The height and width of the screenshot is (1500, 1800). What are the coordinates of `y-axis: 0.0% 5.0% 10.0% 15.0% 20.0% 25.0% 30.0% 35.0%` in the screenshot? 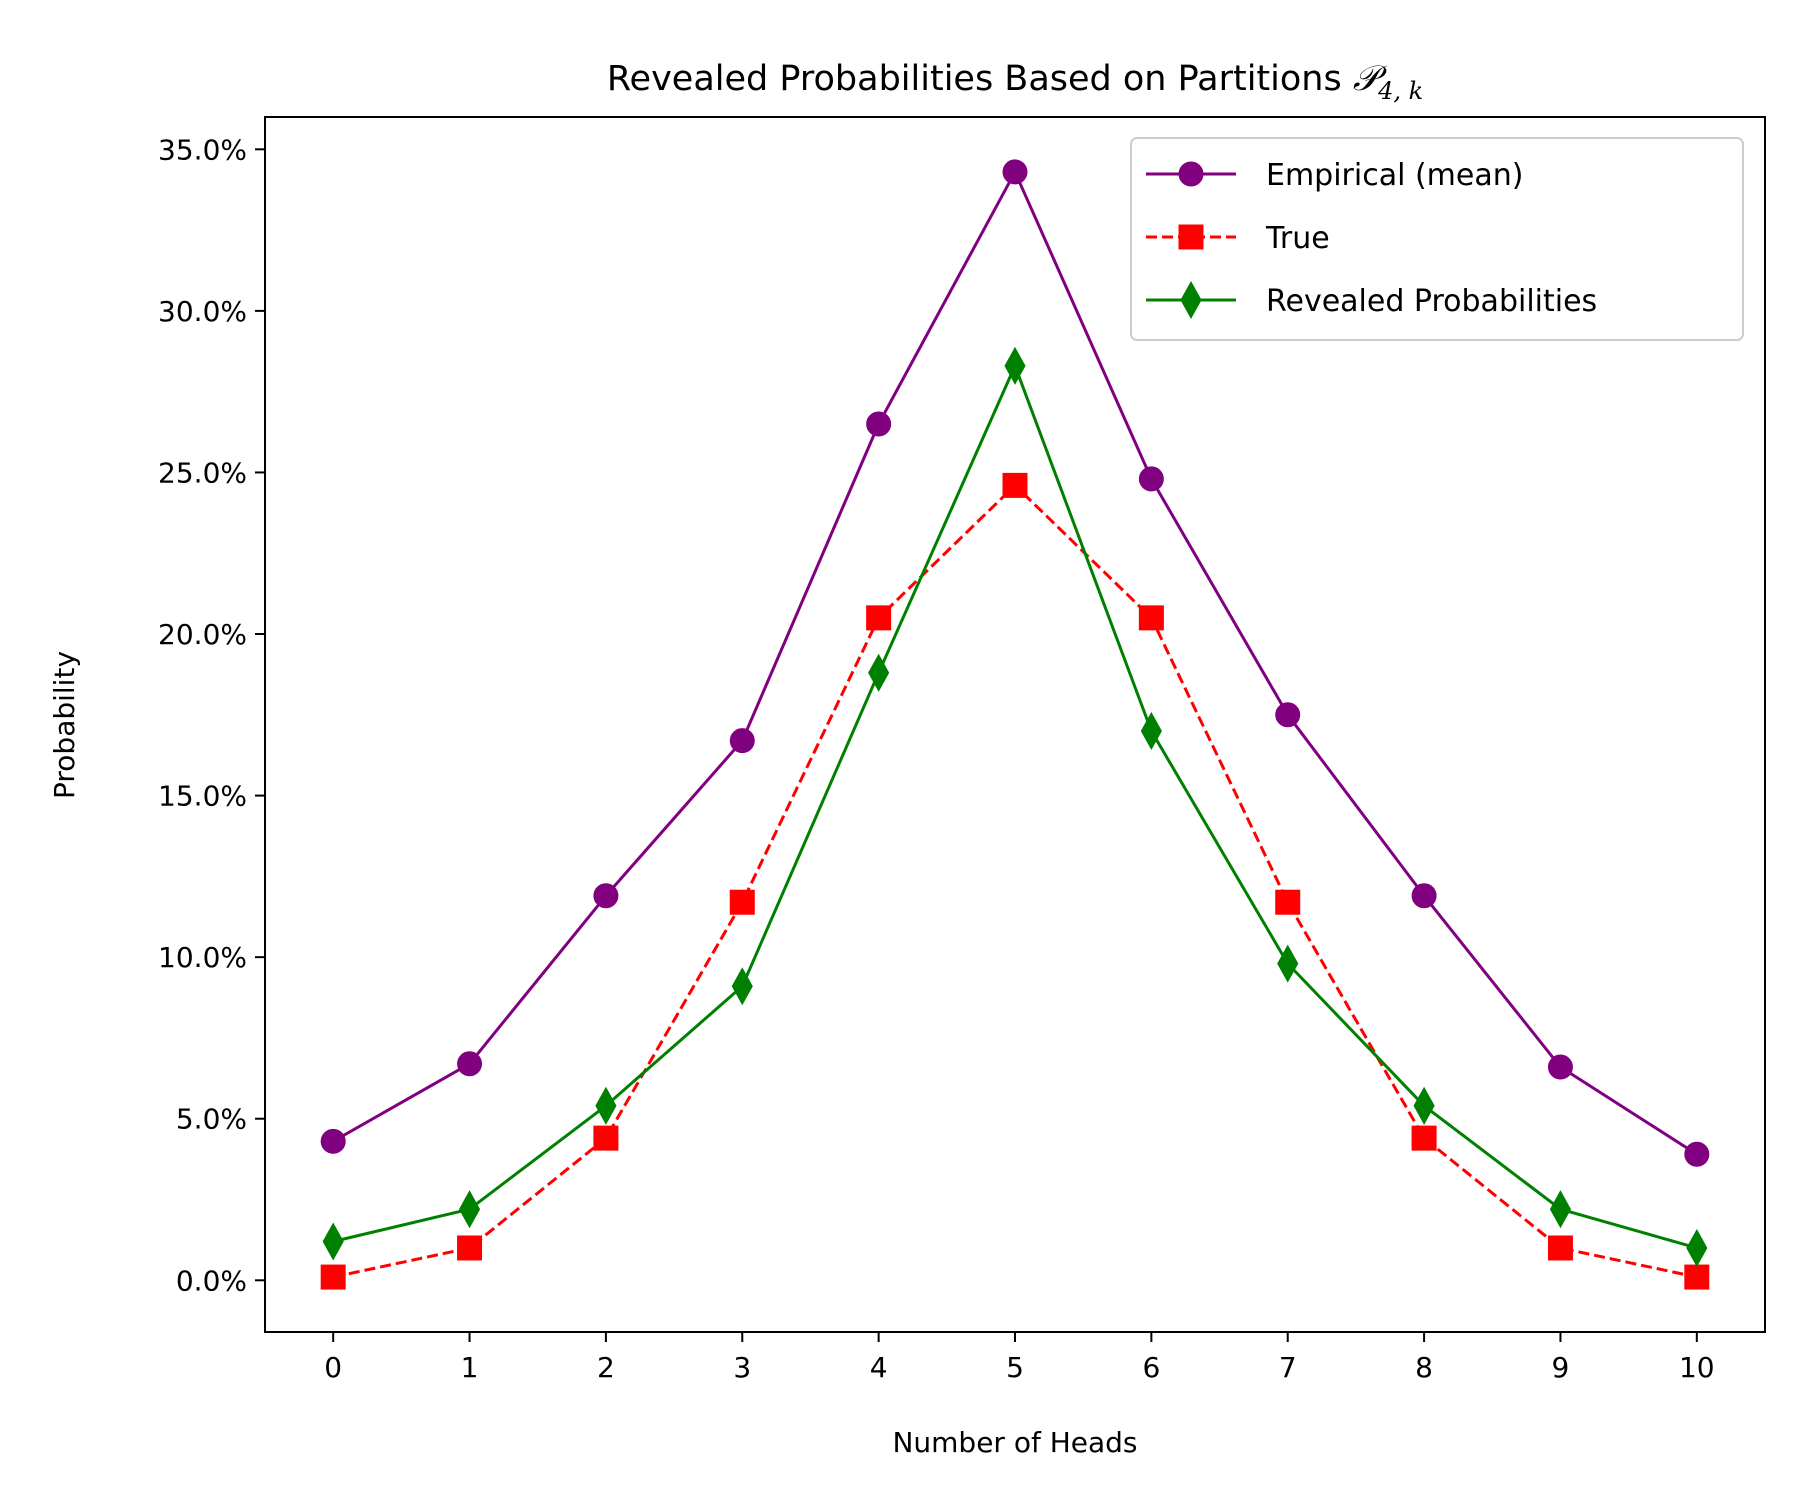 It's located at (211, 715).